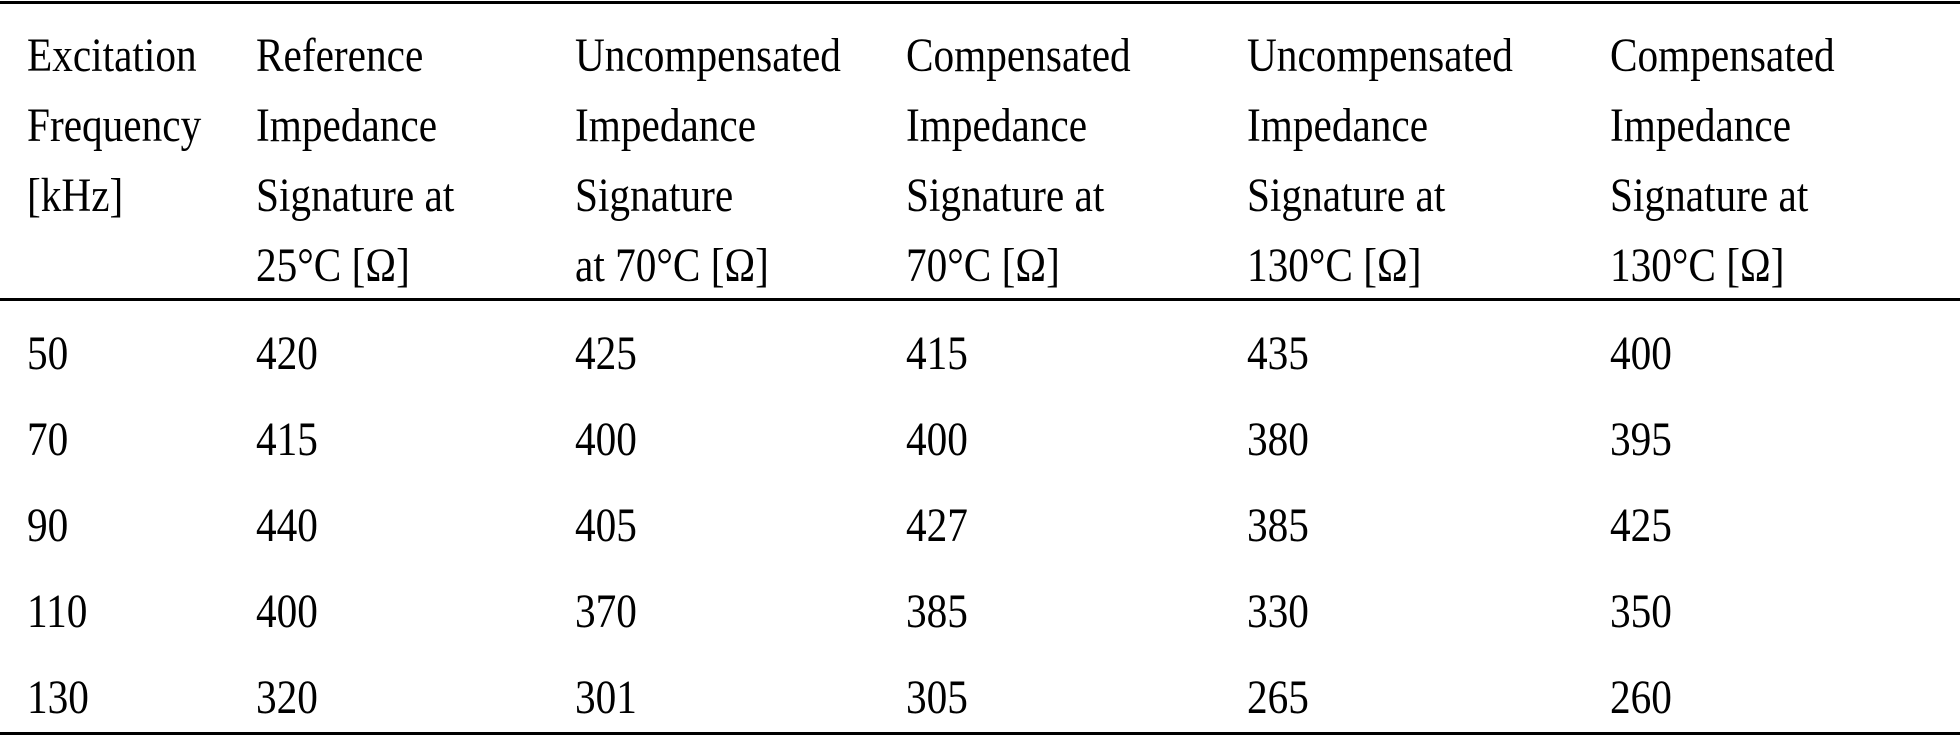 This screenshot has height=738, width=1960. Describe the element at coordinates (980, 733) in the screenshot. I see `bottom-rule` at that location.